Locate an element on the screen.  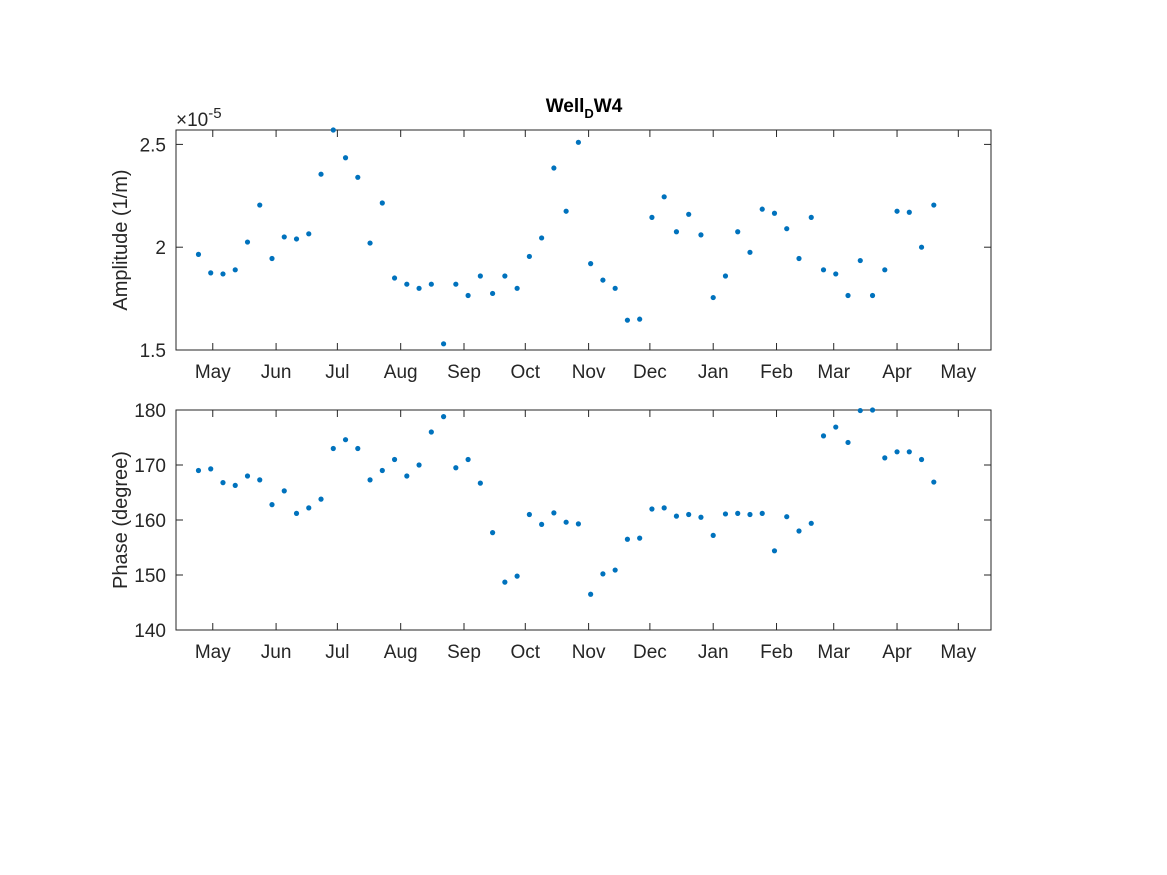
phase-ytick-label: 160 is located at coordinates (150, 521).